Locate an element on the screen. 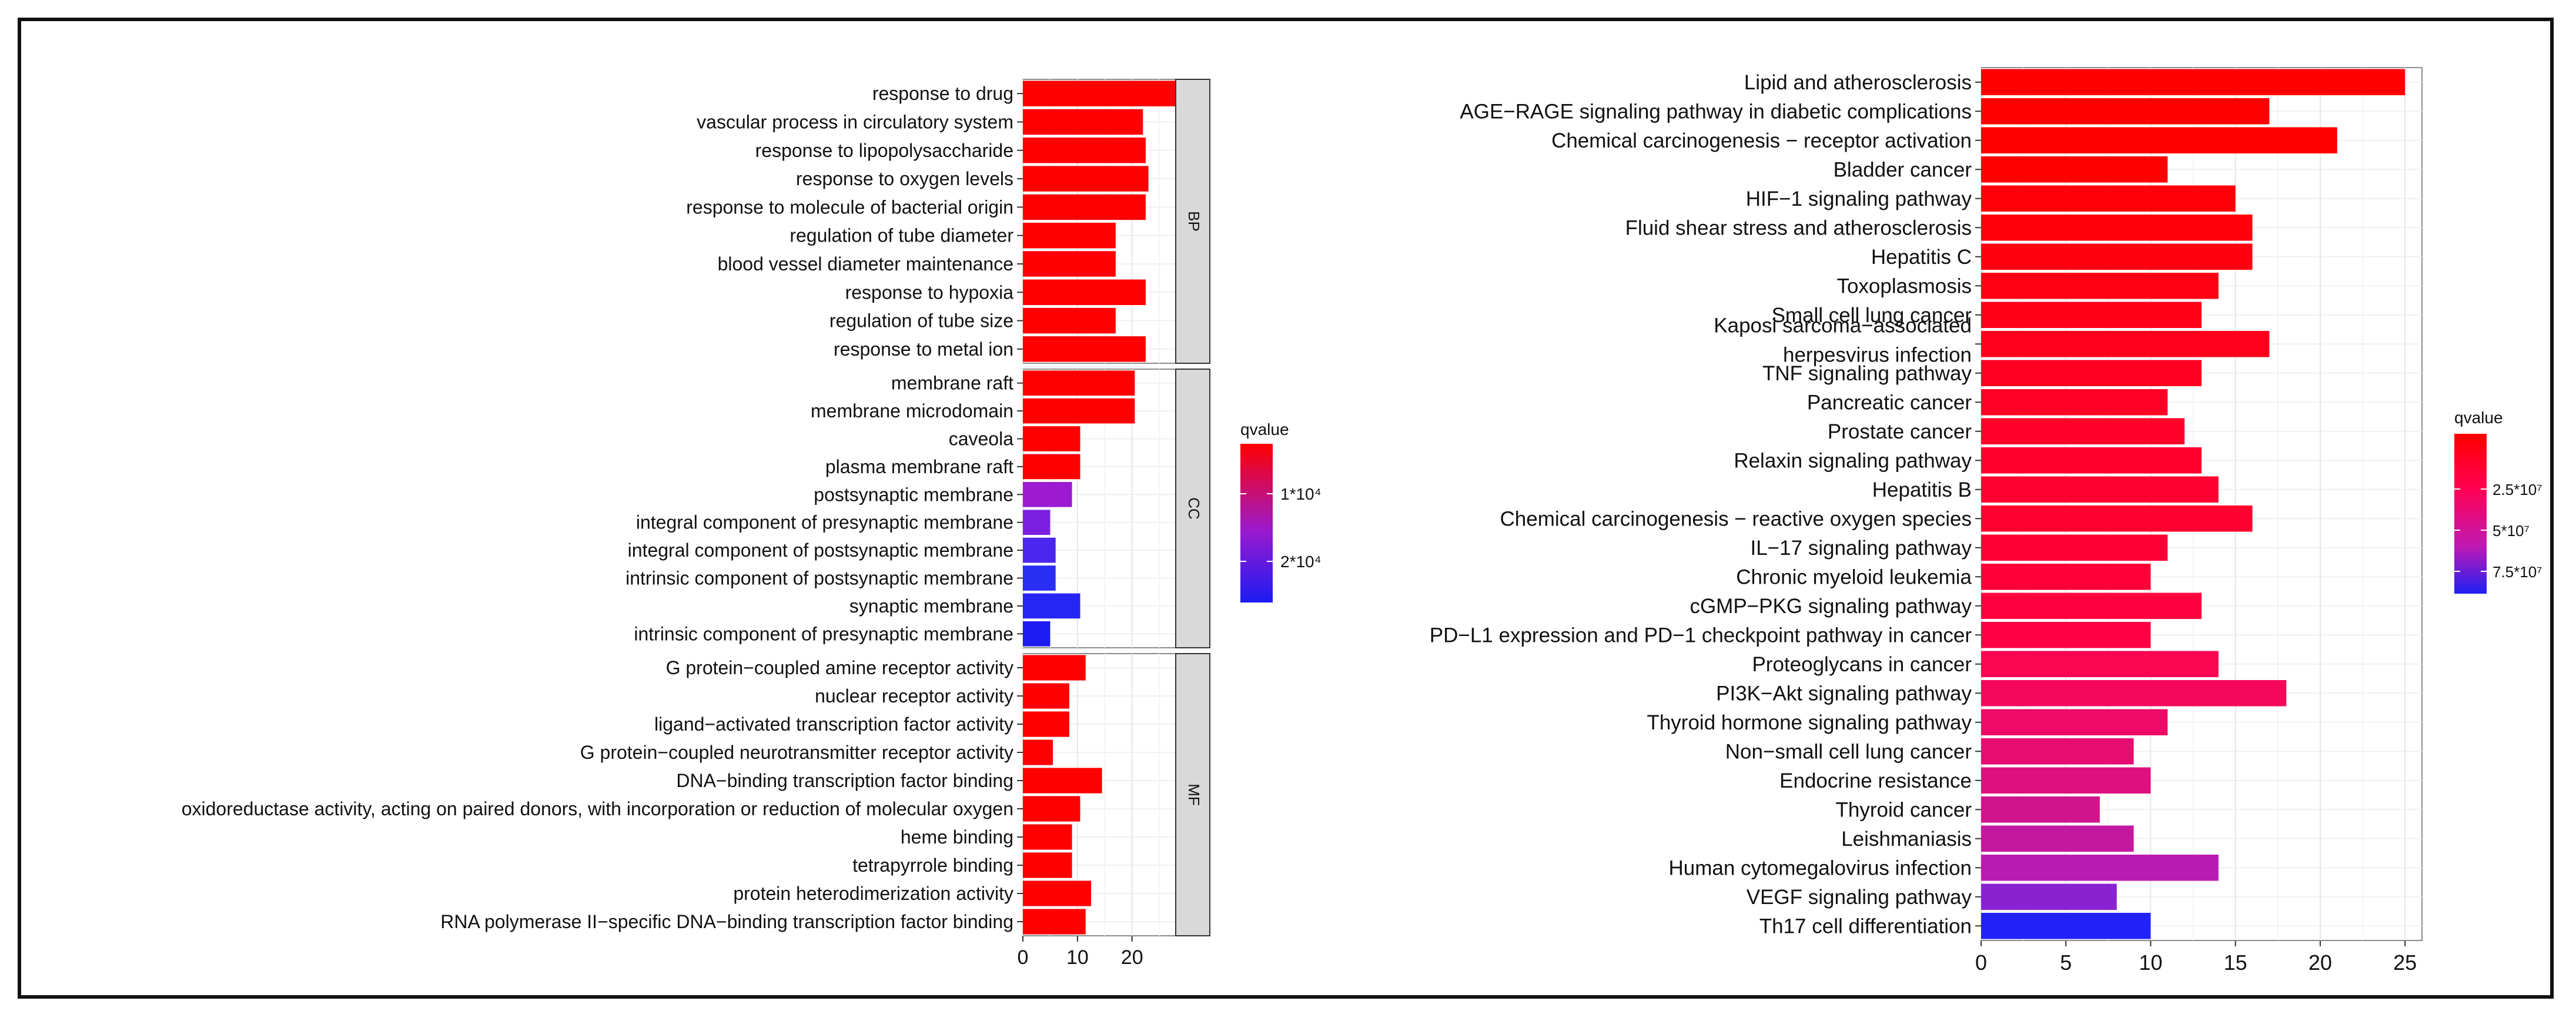  facet-label: MF is located at coordinates (1194, 795).